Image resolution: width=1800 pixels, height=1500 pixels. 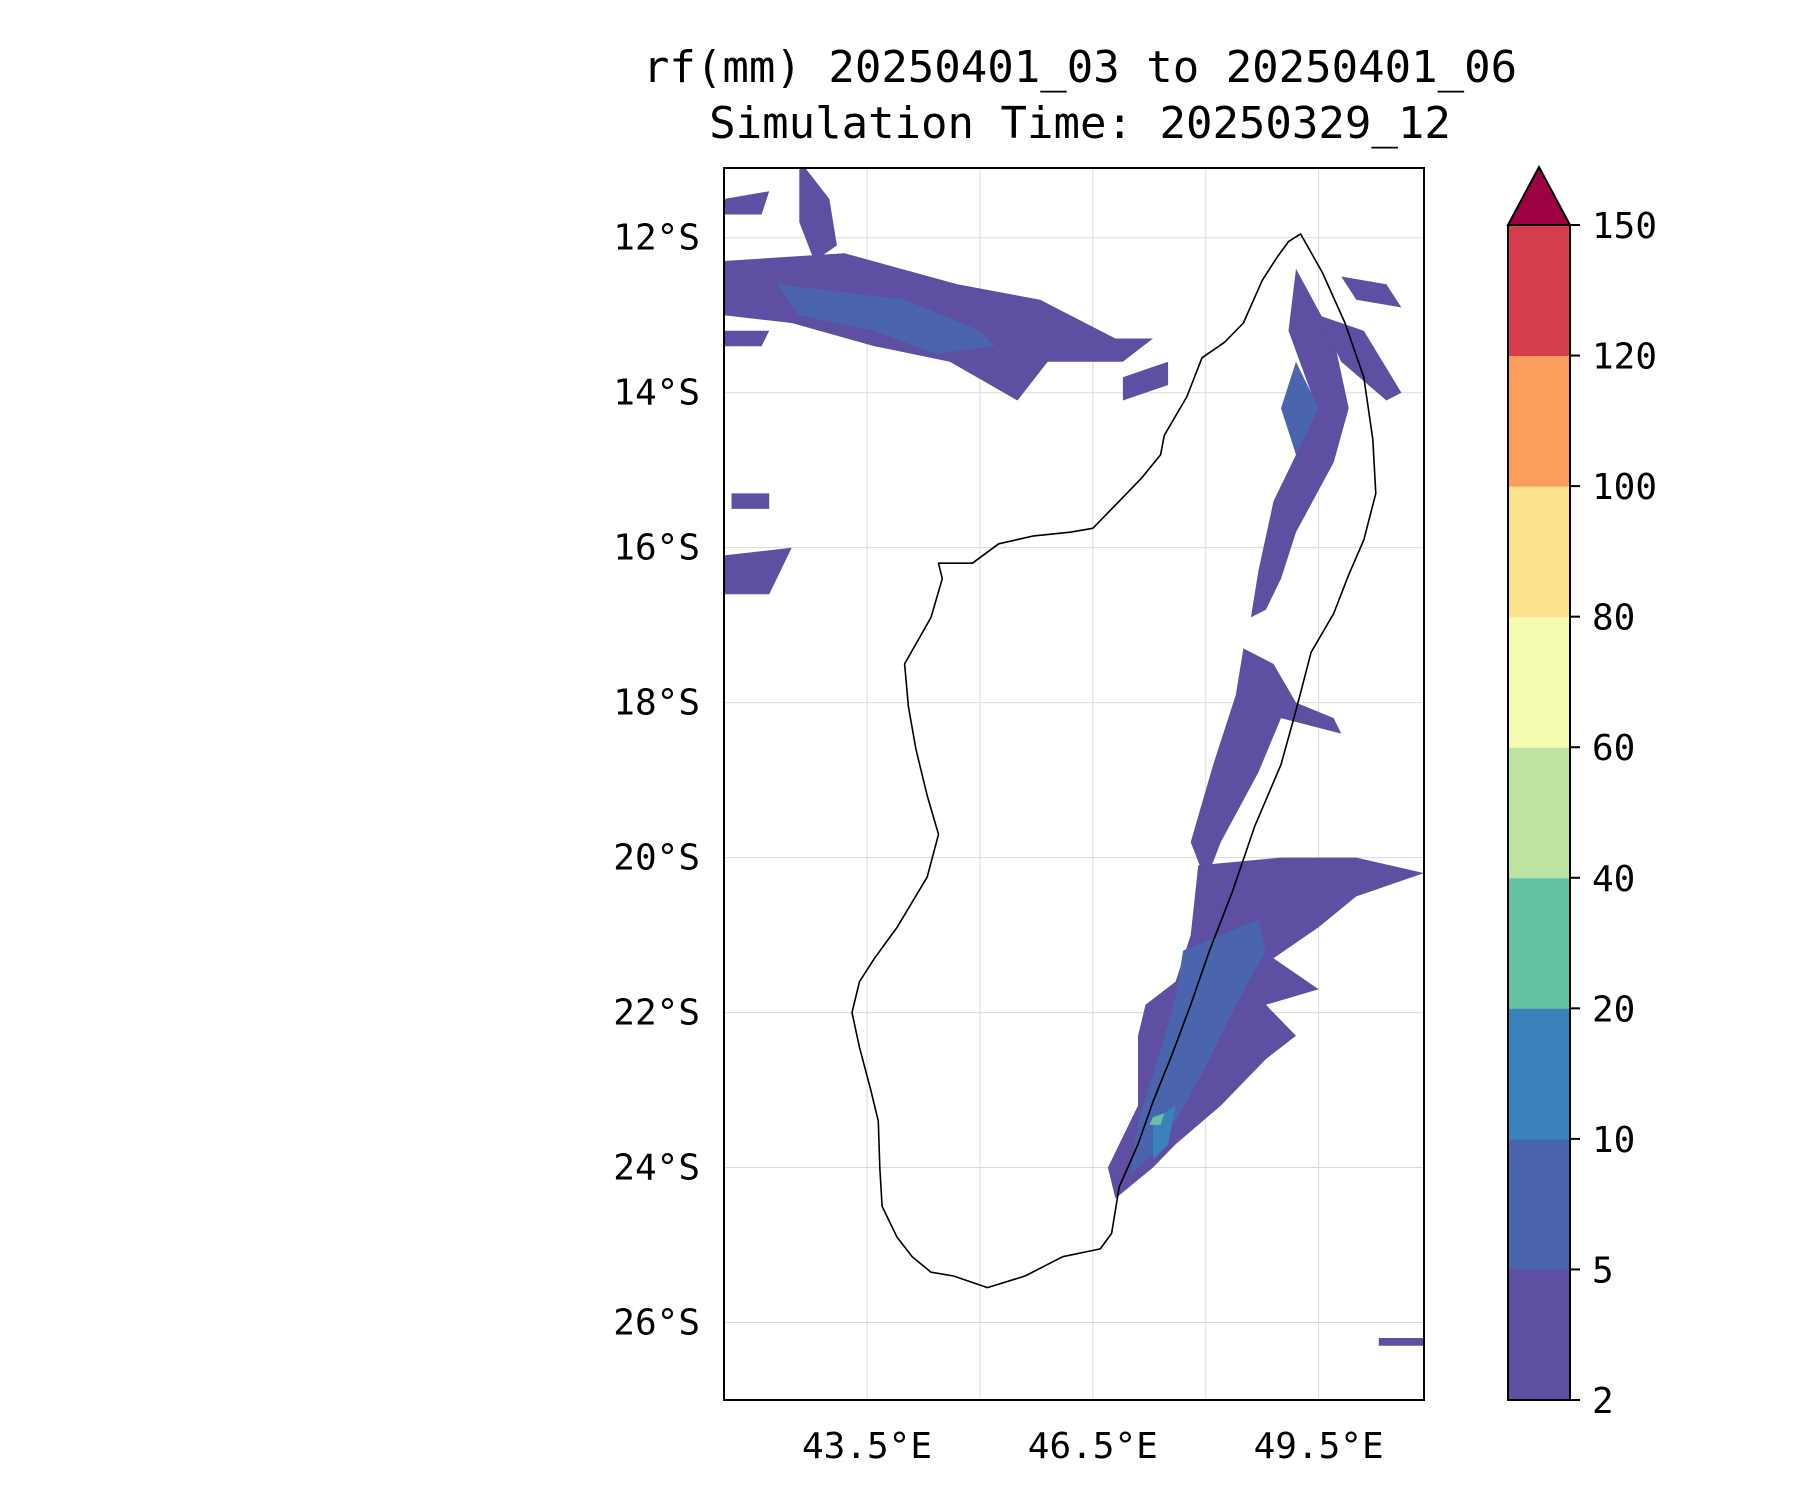 I want to click on colorbar-tick-label: 100, so click(x=1624, y=487).